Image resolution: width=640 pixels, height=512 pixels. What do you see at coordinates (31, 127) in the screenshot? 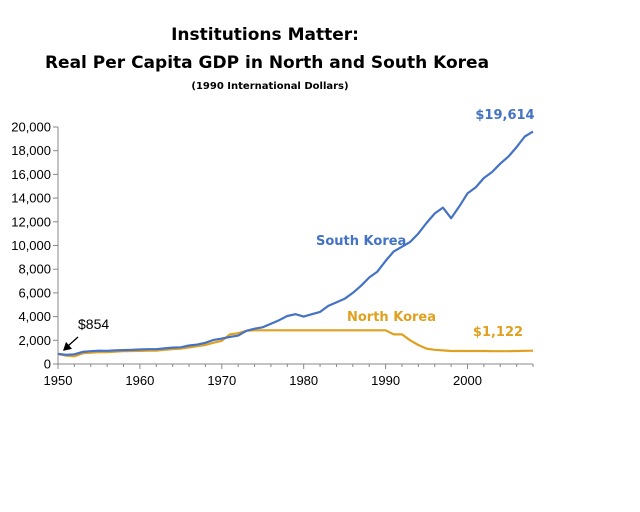
I see `y-tick-label: 20,000` at bounding box center [31, 127].